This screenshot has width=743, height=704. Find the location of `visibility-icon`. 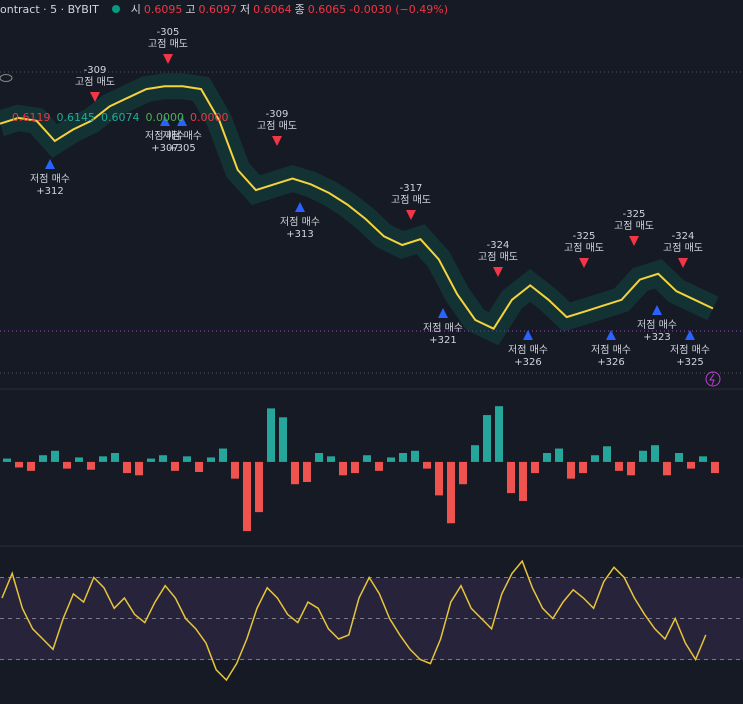

visibility-icon is located at coordinates (6, 78).